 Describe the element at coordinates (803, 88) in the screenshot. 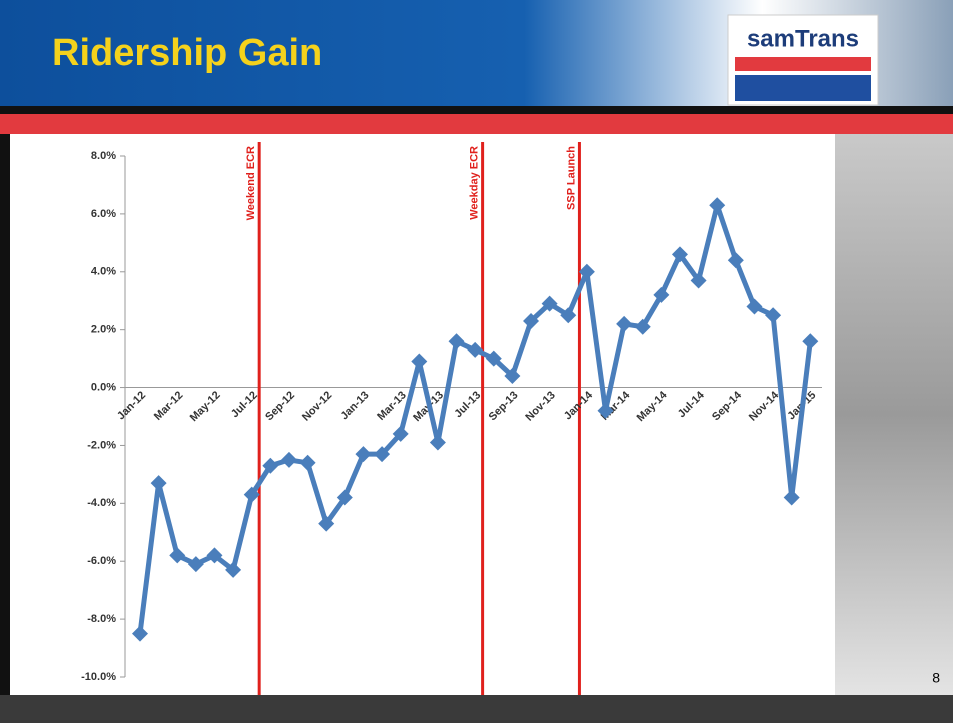

I see `logo-blue` at that location.